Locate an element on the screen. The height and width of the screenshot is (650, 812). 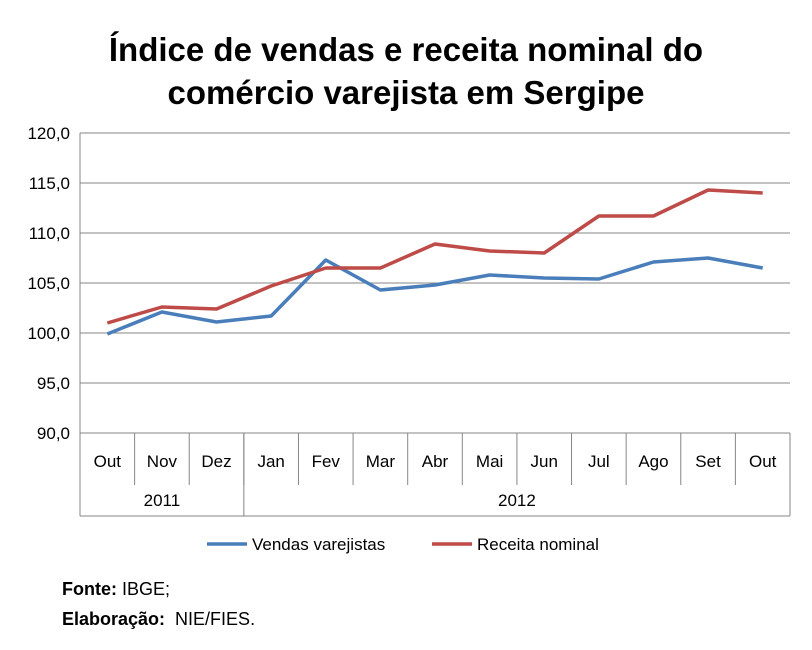
elaboration-label: Elaboração: is located at coordinates (114, 619).